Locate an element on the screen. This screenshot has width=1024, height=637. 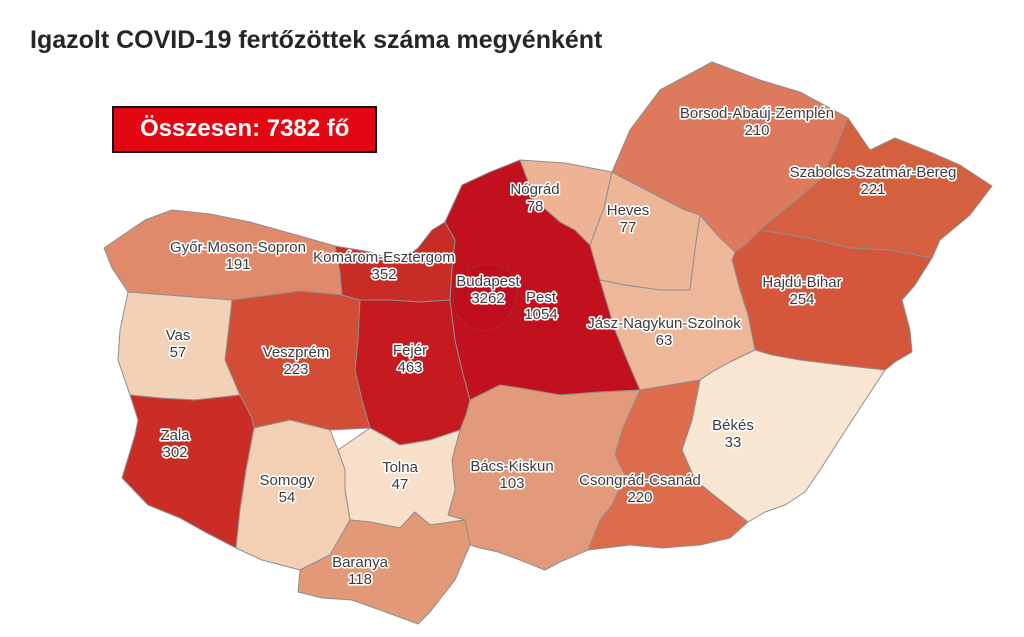
county-label-pest: Pest 1054 is located at coordinates (541, 305).